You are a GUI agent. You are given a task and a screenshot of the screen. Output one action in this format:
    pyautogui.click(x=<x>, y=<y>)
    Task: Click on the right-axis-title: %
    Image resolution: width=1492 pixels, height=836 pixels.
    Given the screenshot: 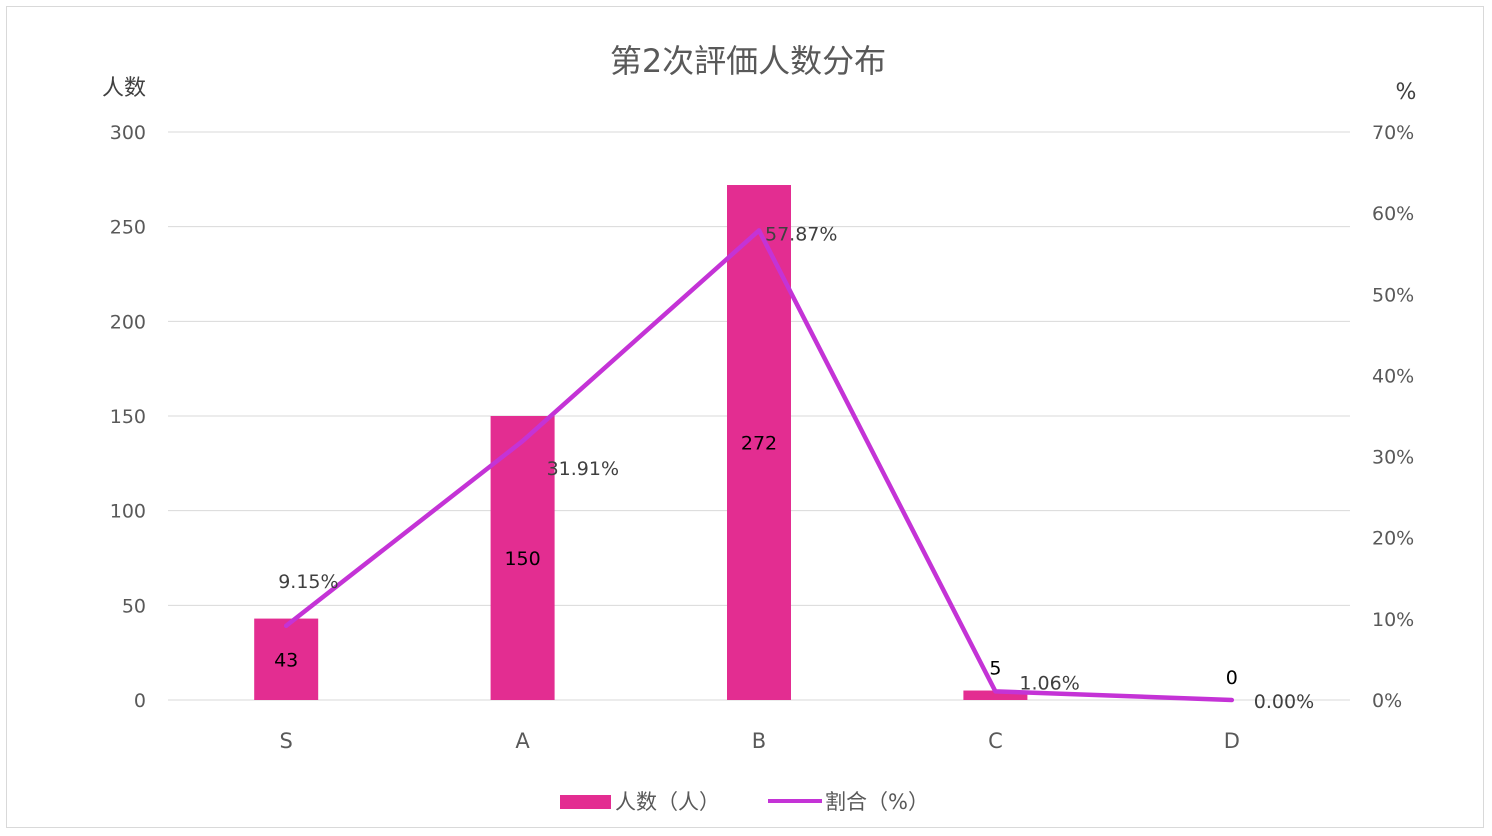 What is the action you would take?
    pyautogui.click(x=1406, y=92)
    